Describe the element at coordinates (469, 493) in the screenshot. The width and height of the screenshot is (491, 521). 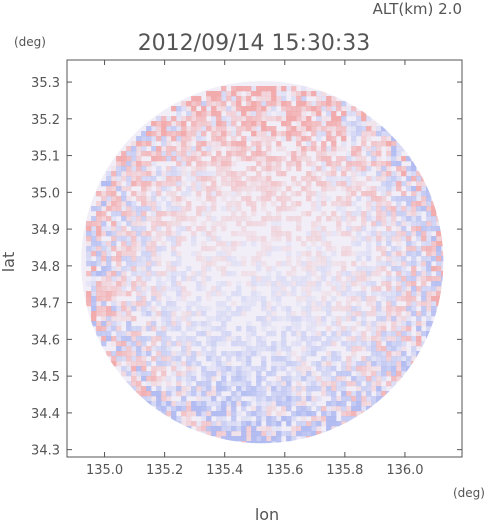
I see `x-unit-label: (deg)` at that location.